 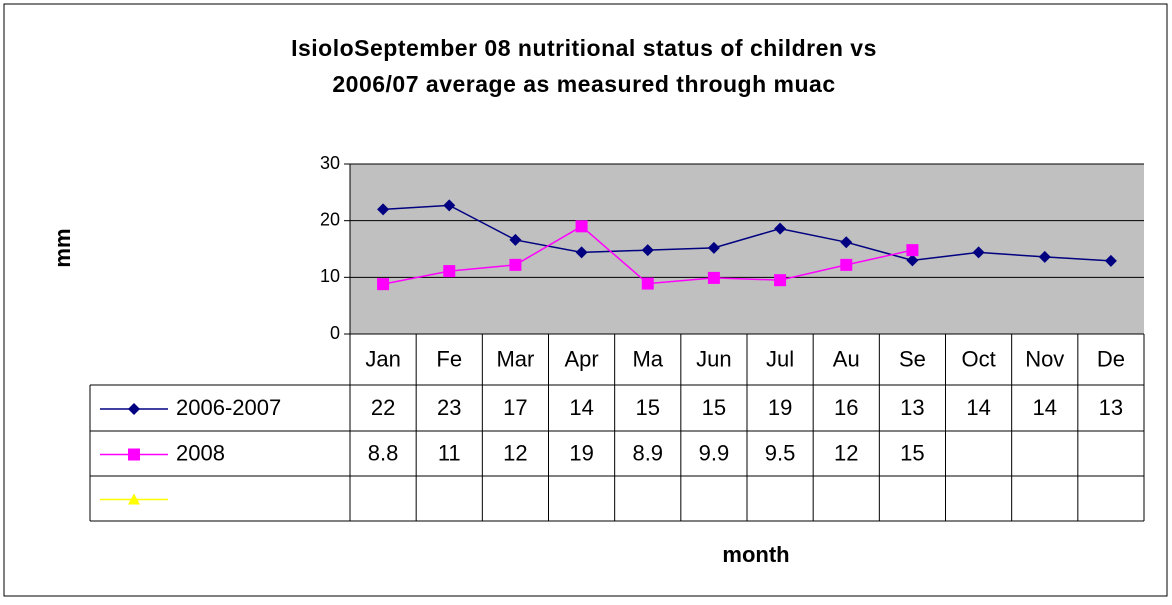 I want to click on legend-label: 2008, so click(x=200, y=452).